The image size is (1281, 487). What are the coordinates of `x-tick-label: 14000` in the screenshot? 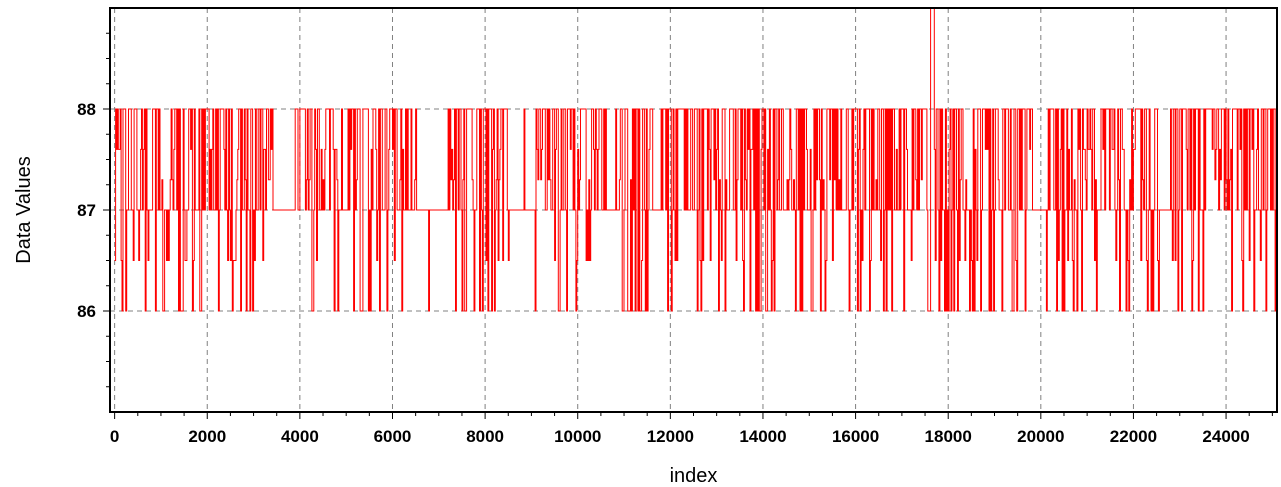 It's located at (762, 436).